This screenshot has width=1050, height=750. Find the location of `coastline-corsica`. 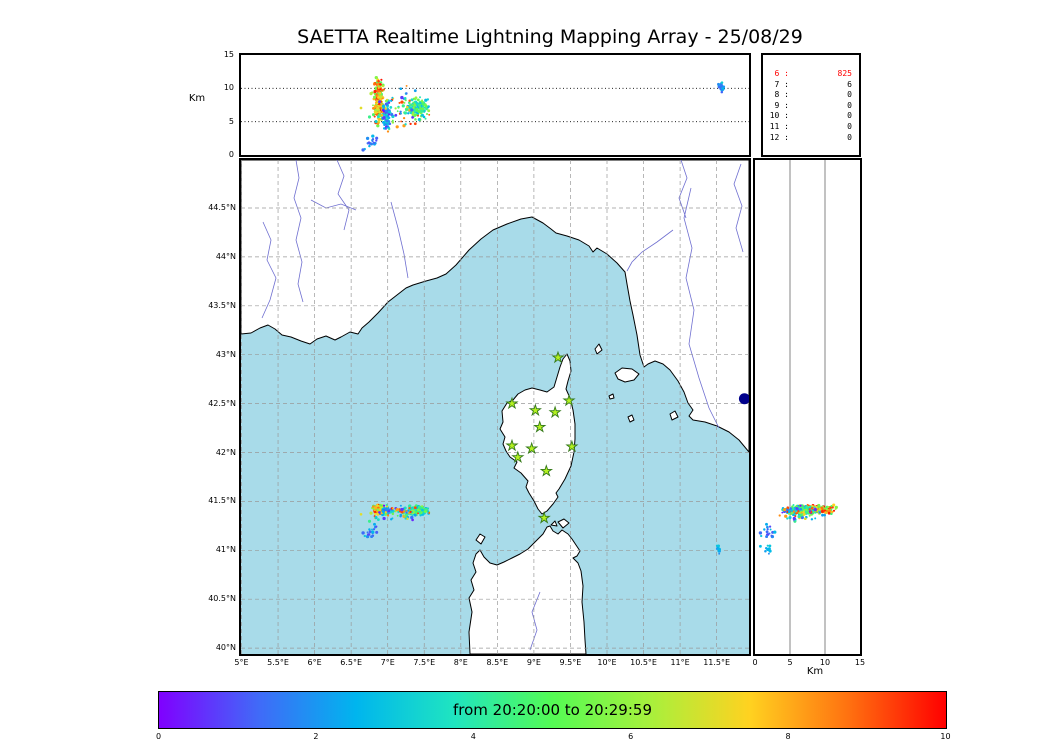

coastline-corsica is located at coordinates (537, 434).